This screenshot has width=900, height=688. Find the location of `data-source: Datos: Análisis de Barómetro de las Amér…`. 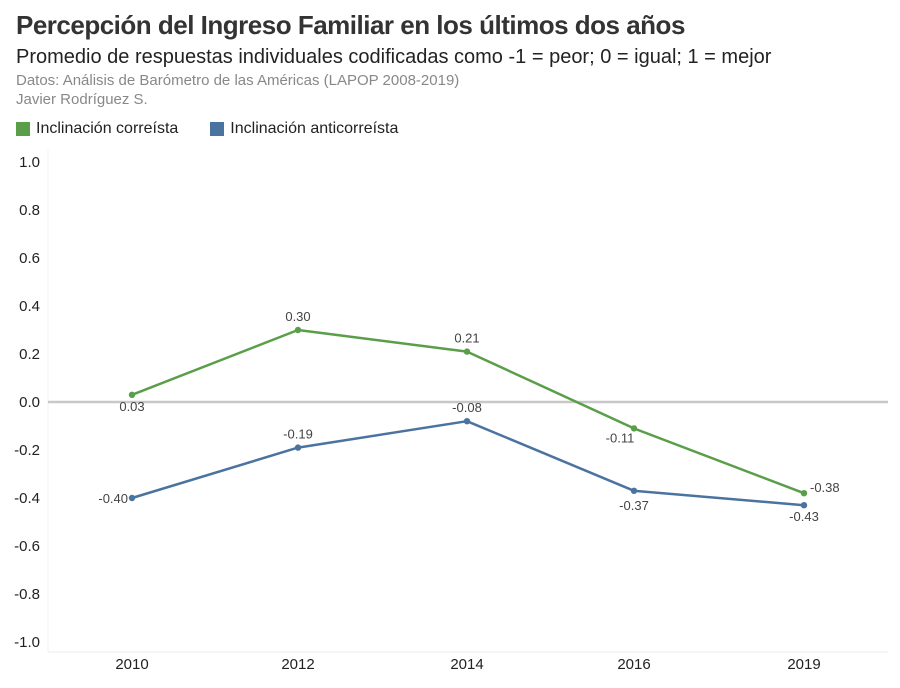

data-source: Datos: Análisis de Barómetro de las Amér… is located at coordinates (238, 80).